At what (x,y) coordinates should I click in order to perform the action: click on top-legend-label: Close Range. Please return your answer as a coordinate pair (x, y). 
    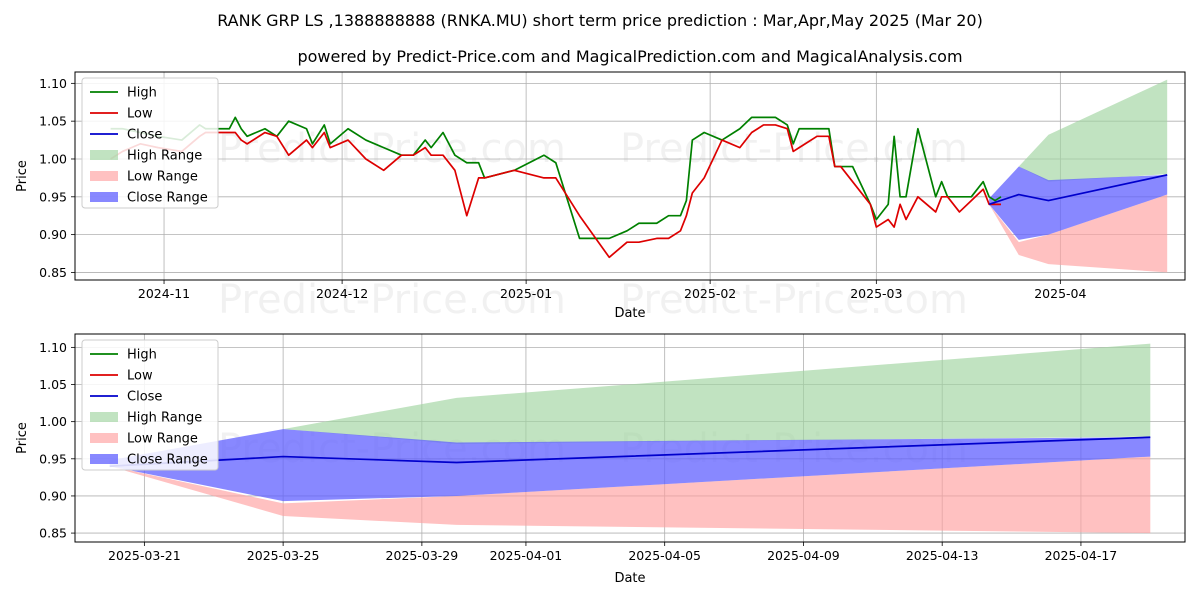
    Looking at the image, I should click on (167, 198).